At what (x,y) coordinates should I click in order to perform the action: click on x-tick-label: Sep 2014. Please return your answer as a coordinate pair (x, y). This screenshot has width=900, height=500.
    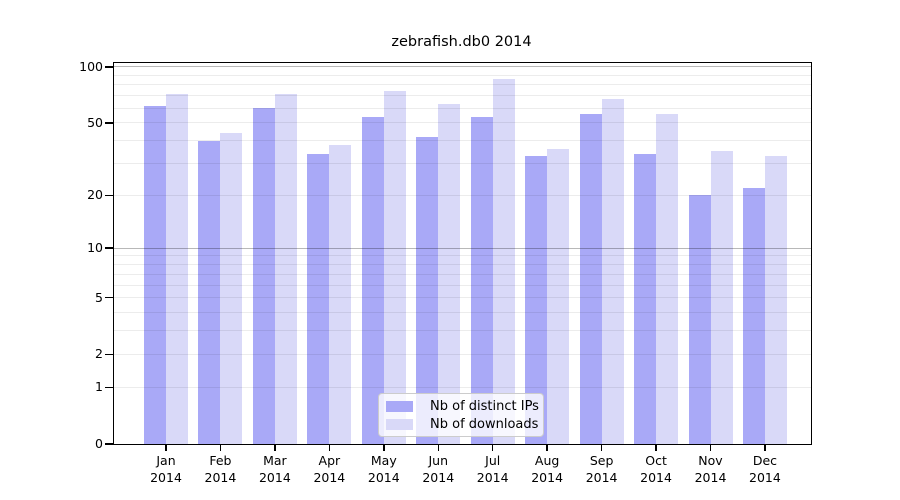
    Looking at the image, I should click on (602, 469).